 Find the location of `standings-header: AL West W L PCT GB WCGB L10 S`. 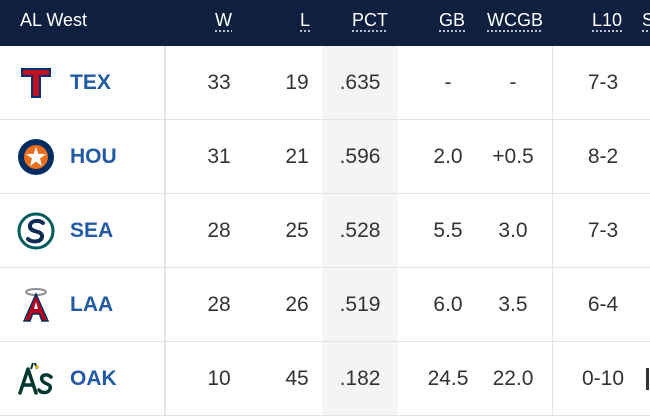

standings-header: AL West W L PCT GB WCGB L10 S is located at coordinates (325, 23).